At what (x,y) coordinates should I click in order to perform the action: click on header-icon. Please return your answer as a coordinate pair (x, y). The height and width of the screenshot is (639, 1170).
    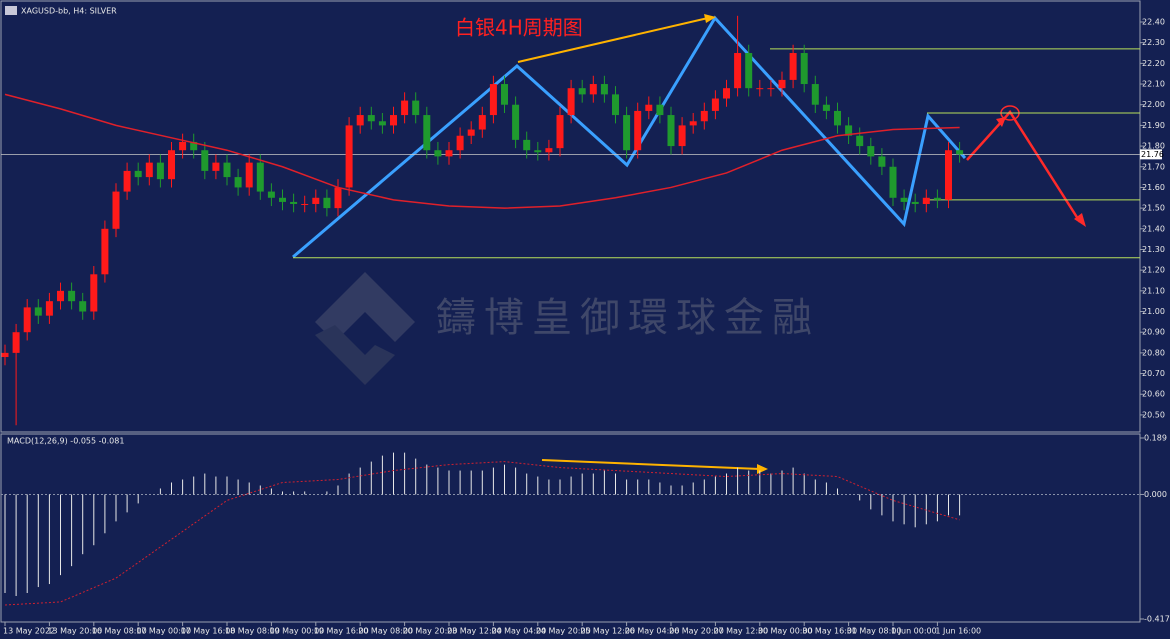
    Looking at the image, I should click on (11, 10).